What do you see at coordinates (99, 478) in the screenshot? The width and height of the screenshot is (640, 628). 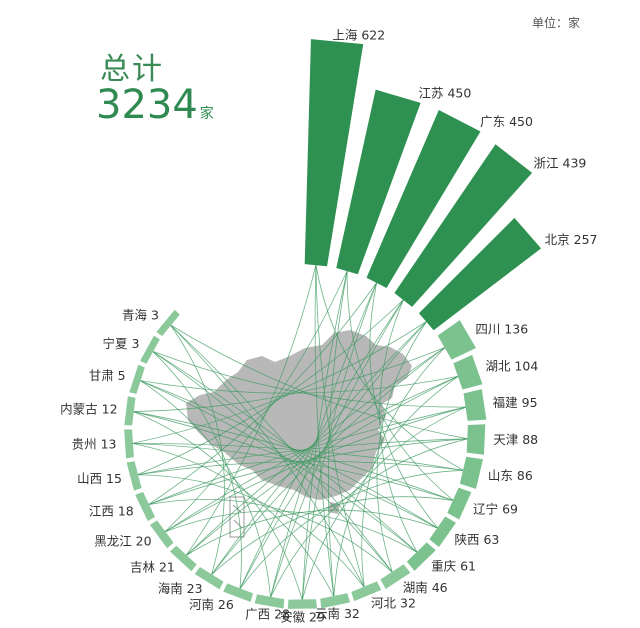 I see `bar-label: 山西 15` at bounding box center [99, 478].